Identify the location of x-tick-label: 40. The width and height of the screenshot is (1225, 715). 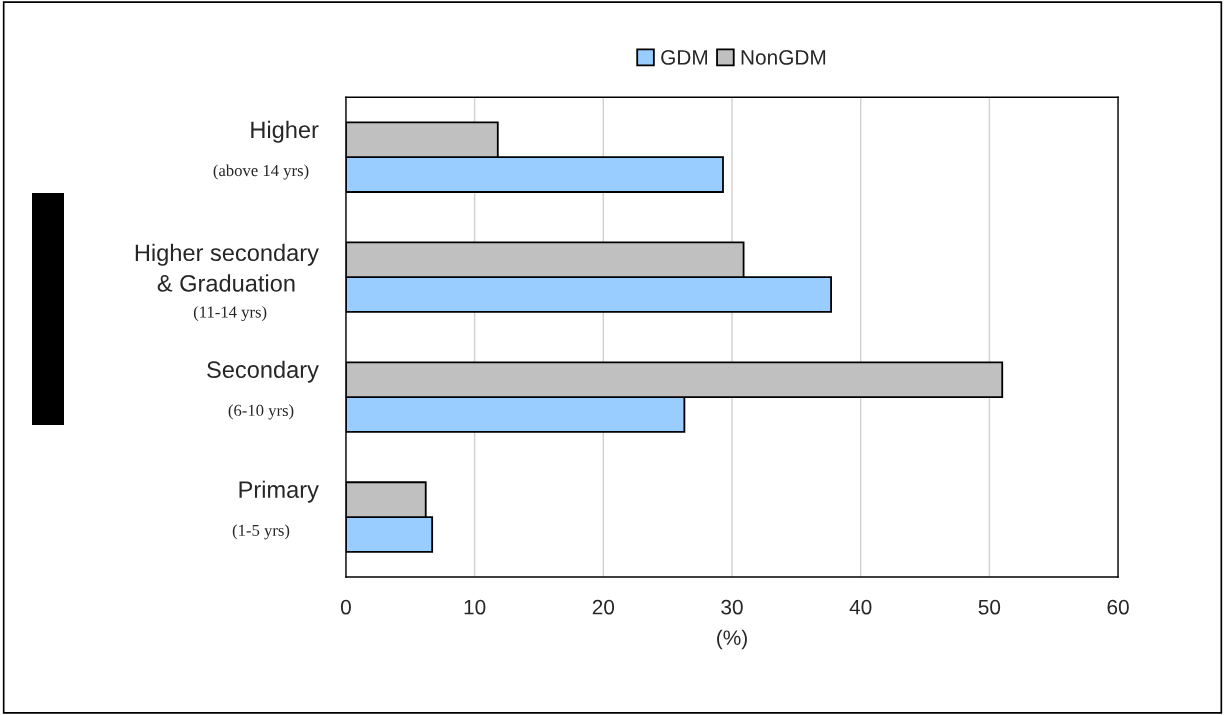
(860, 607).